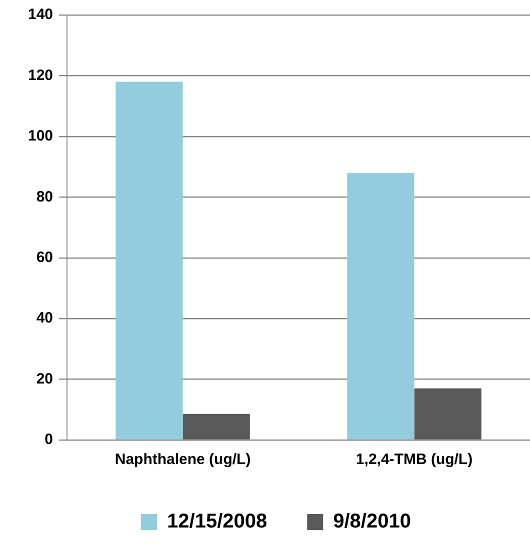 This screenshot has height=552, width=530. What do you see at coordinates (49, 439) in the screenshot?
I see `y-tick-label: 0` at bounding box center [49, 439].